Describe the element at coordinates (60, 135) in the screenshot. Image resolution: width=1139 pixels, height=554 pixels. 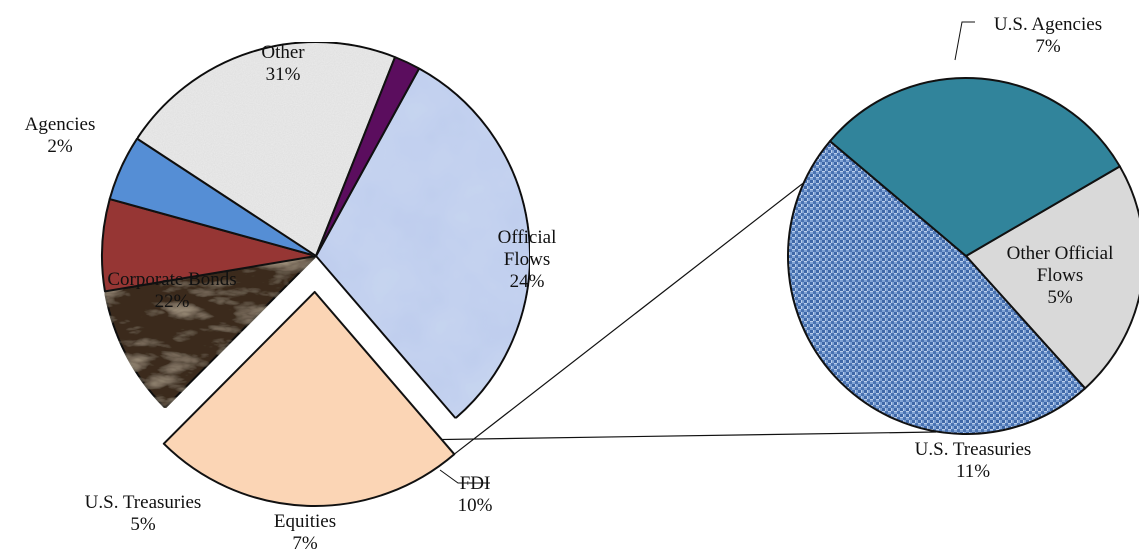
I see `label-agencies: Agencies 2%` at that location.